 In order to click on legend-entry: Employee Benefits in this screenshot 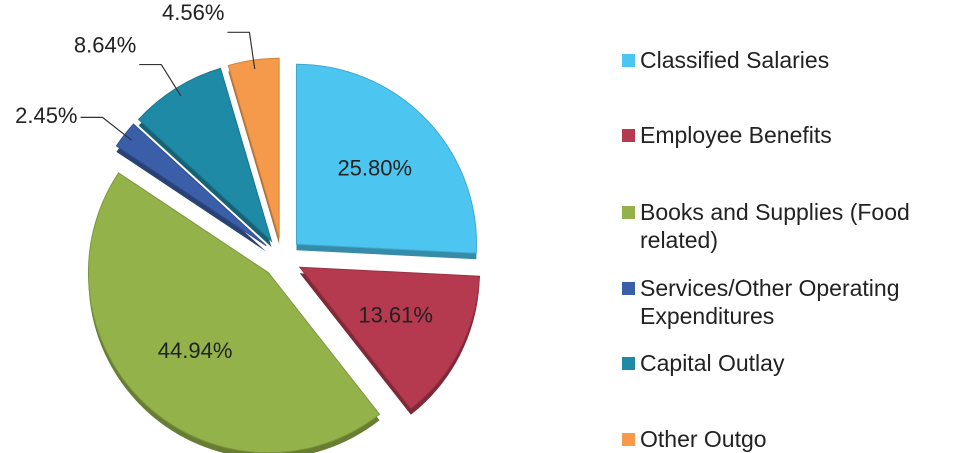, I will do `click(787, 135)`.